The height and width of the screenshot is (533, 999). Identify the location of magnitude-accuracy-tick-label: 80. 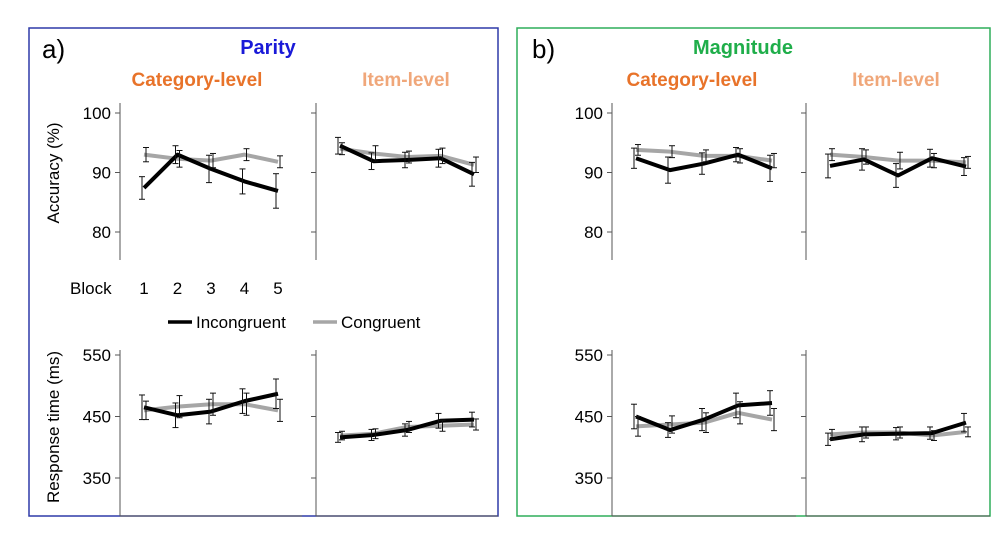
(593, 232).